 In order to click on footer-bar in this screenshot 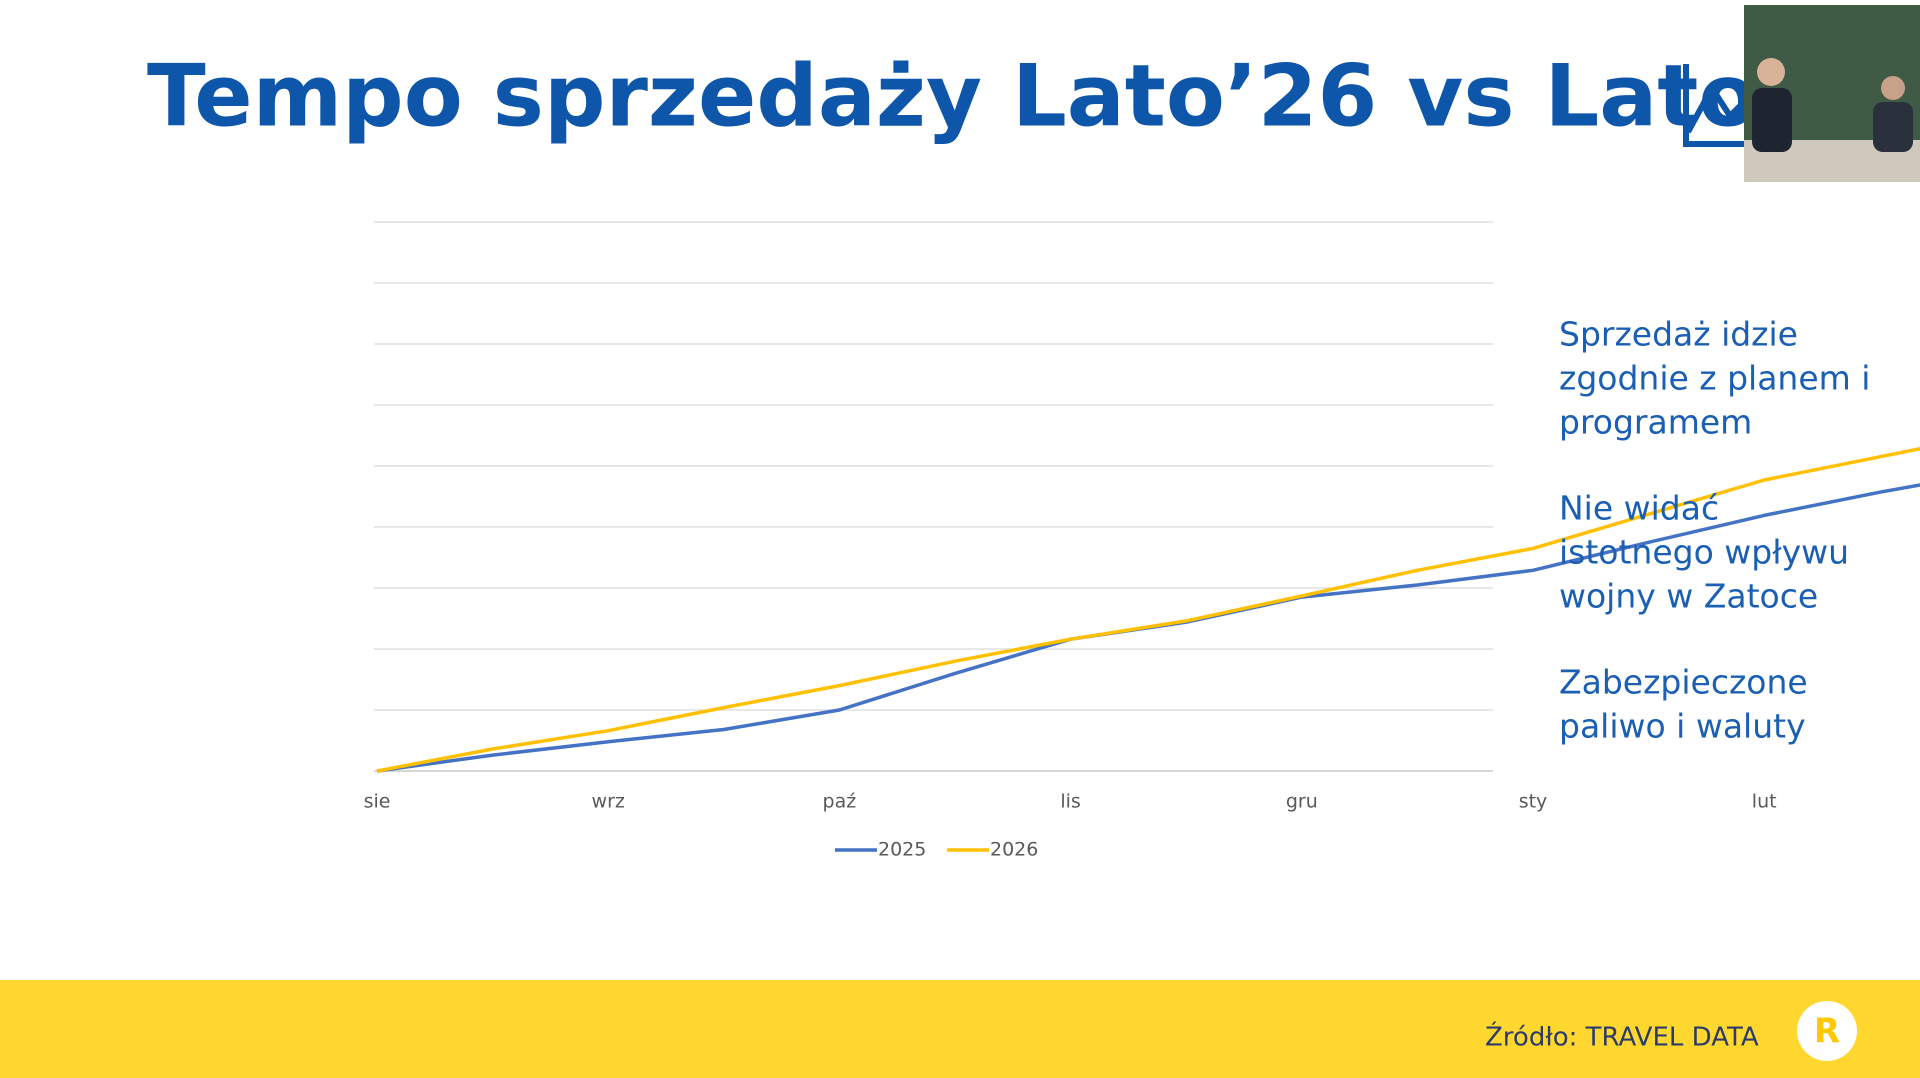, I will do `click(960, 1029)`.